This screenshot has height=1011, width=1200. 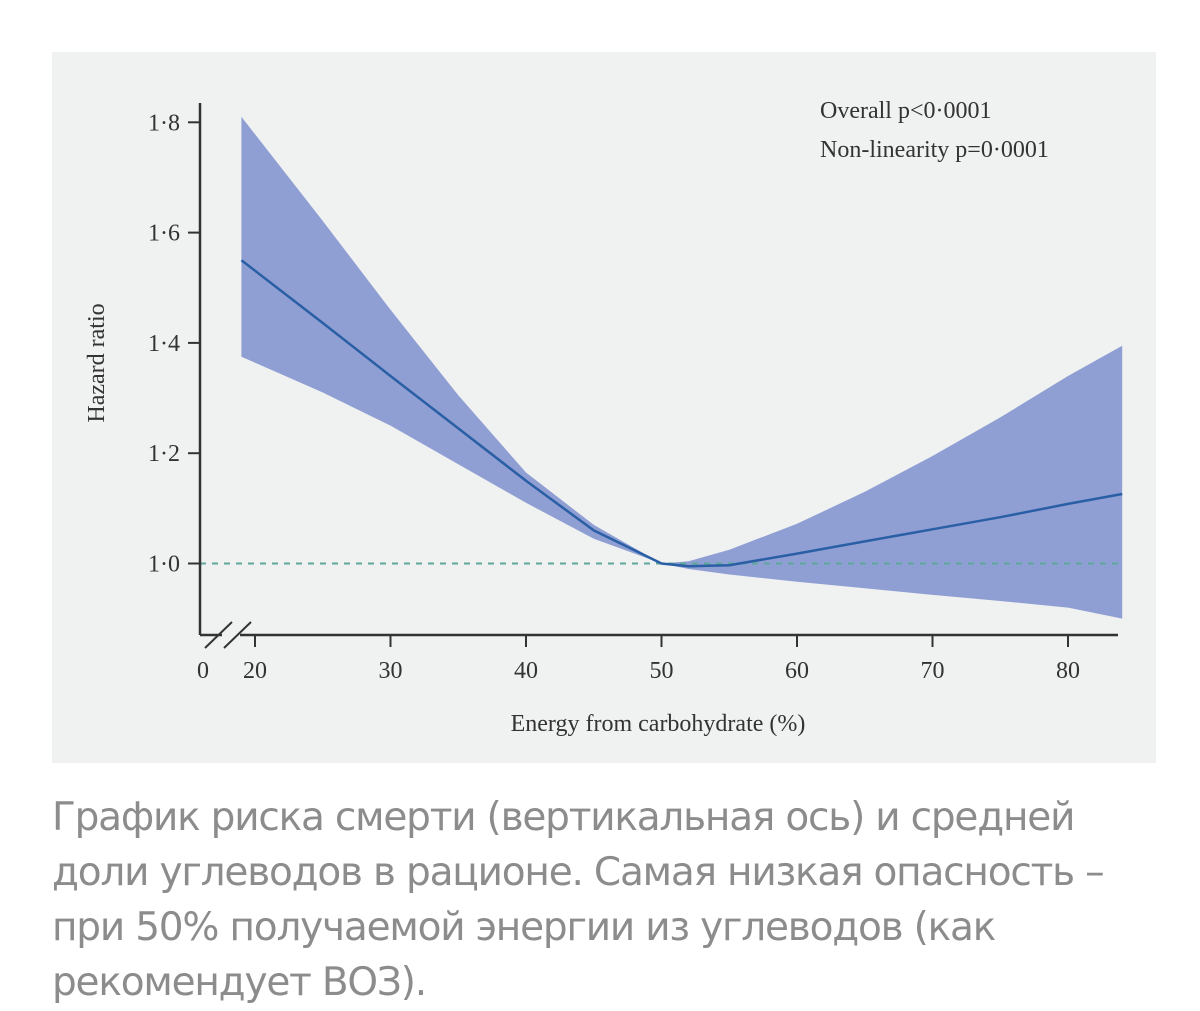 What do you see at coordinates (164, 123) in the screenshot?
I see `y-tick-label: 1·8` at bounding box center [164, 123].